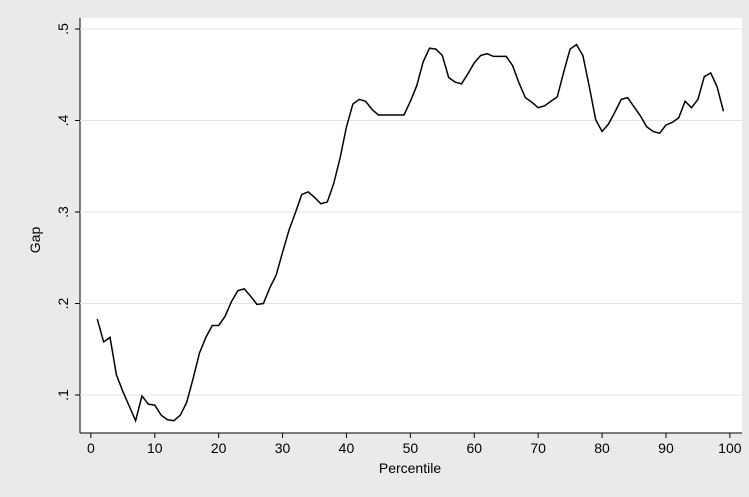 The image size is (749, 497). What do you see at coordinates (63, 29) in the screenshot?
I see `y-tick-label: .5` at bounding box center [63, 29].